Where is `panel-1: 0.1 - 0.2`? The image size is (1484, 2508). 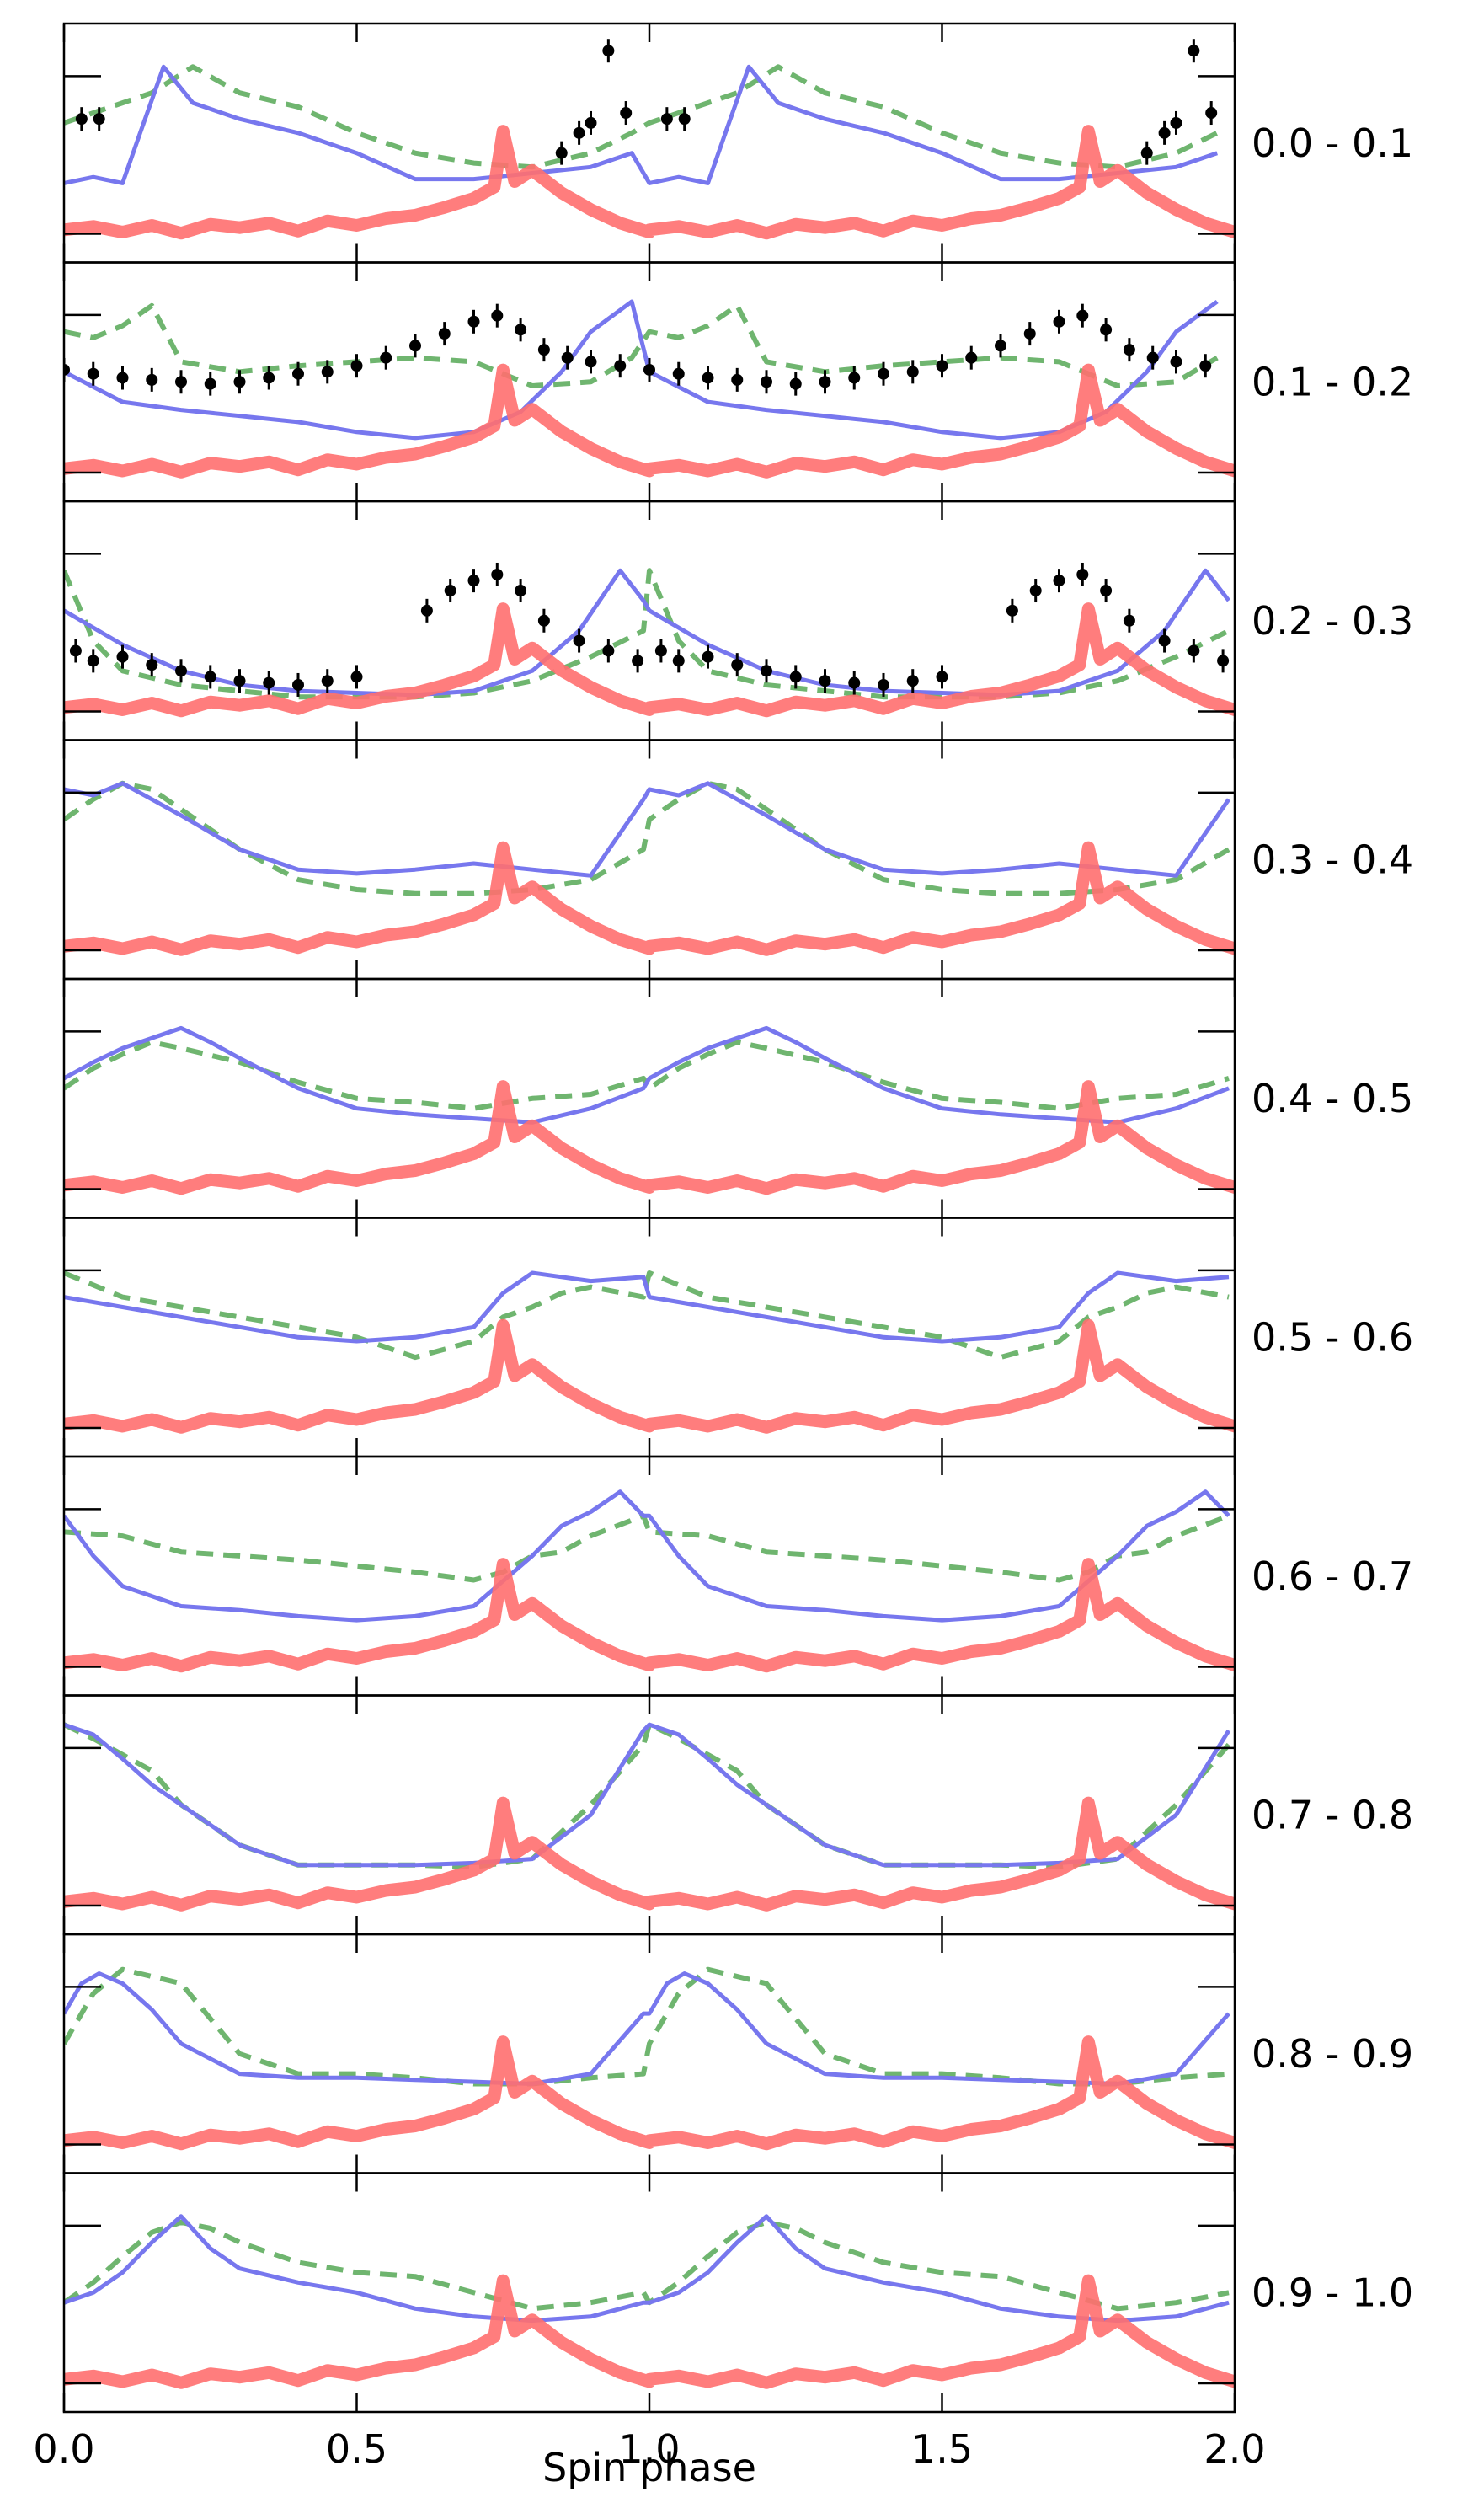 panel-1: 0.1 - 0.2 is located at coordinates (738, 382).